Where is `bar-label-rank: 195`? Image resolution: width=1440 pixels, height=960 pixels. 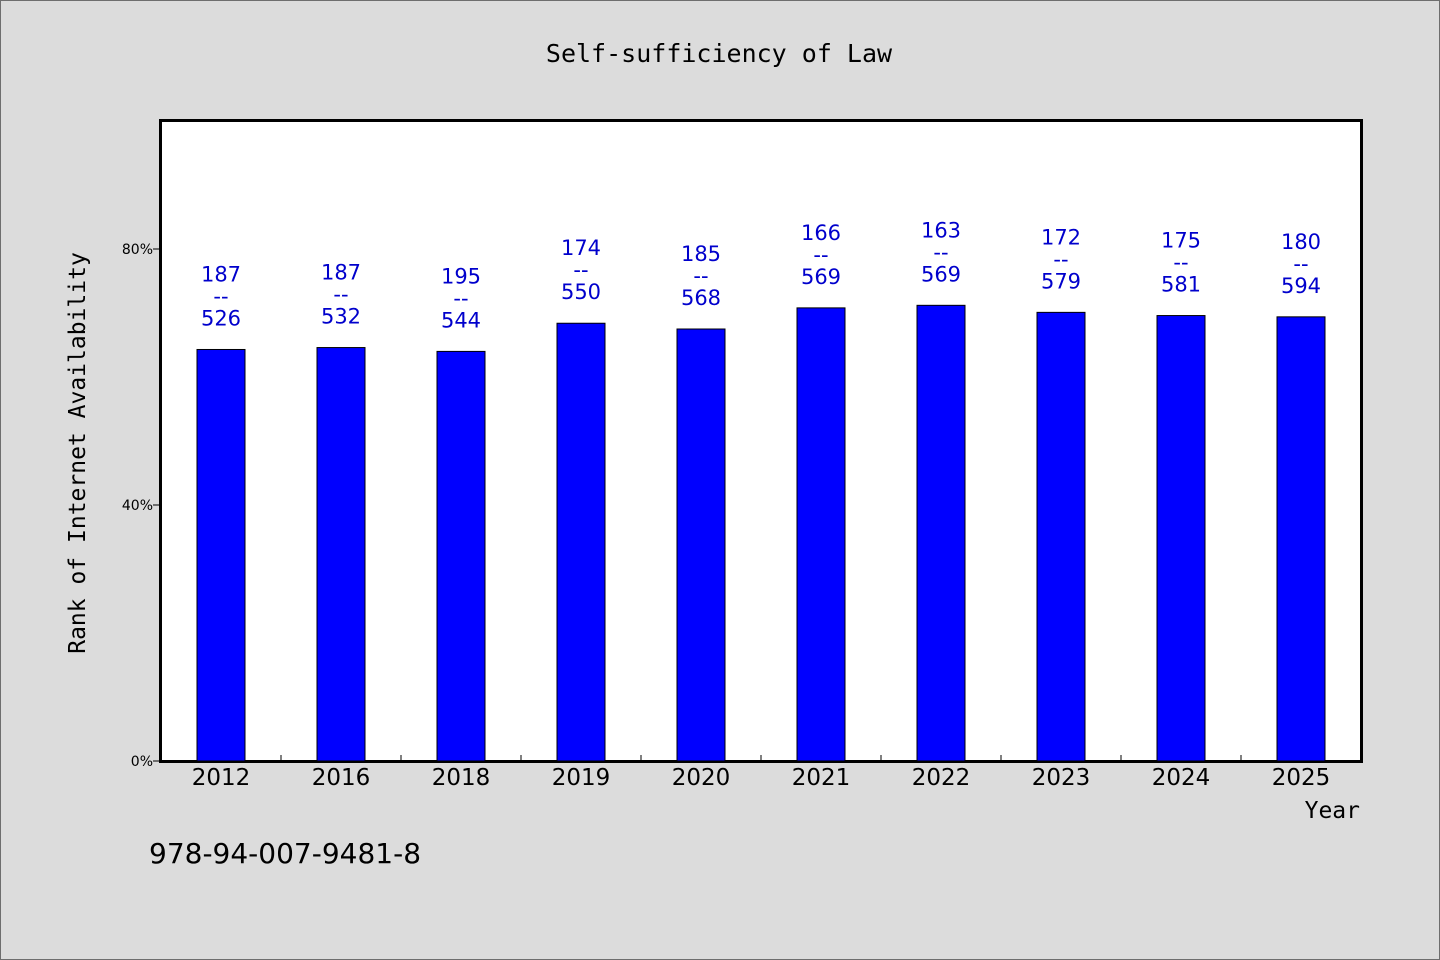
bar-label-rank: 195 is located at coordinates (461, 276).